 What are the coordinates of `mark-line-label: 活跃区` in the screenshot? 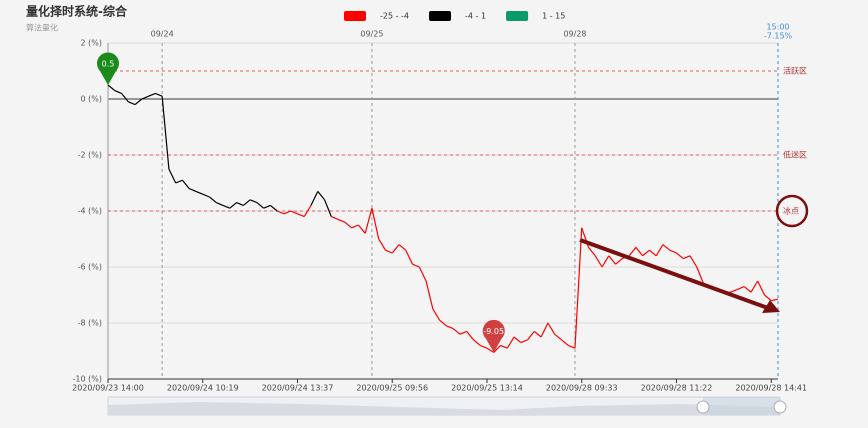 It's located at (795, 71).